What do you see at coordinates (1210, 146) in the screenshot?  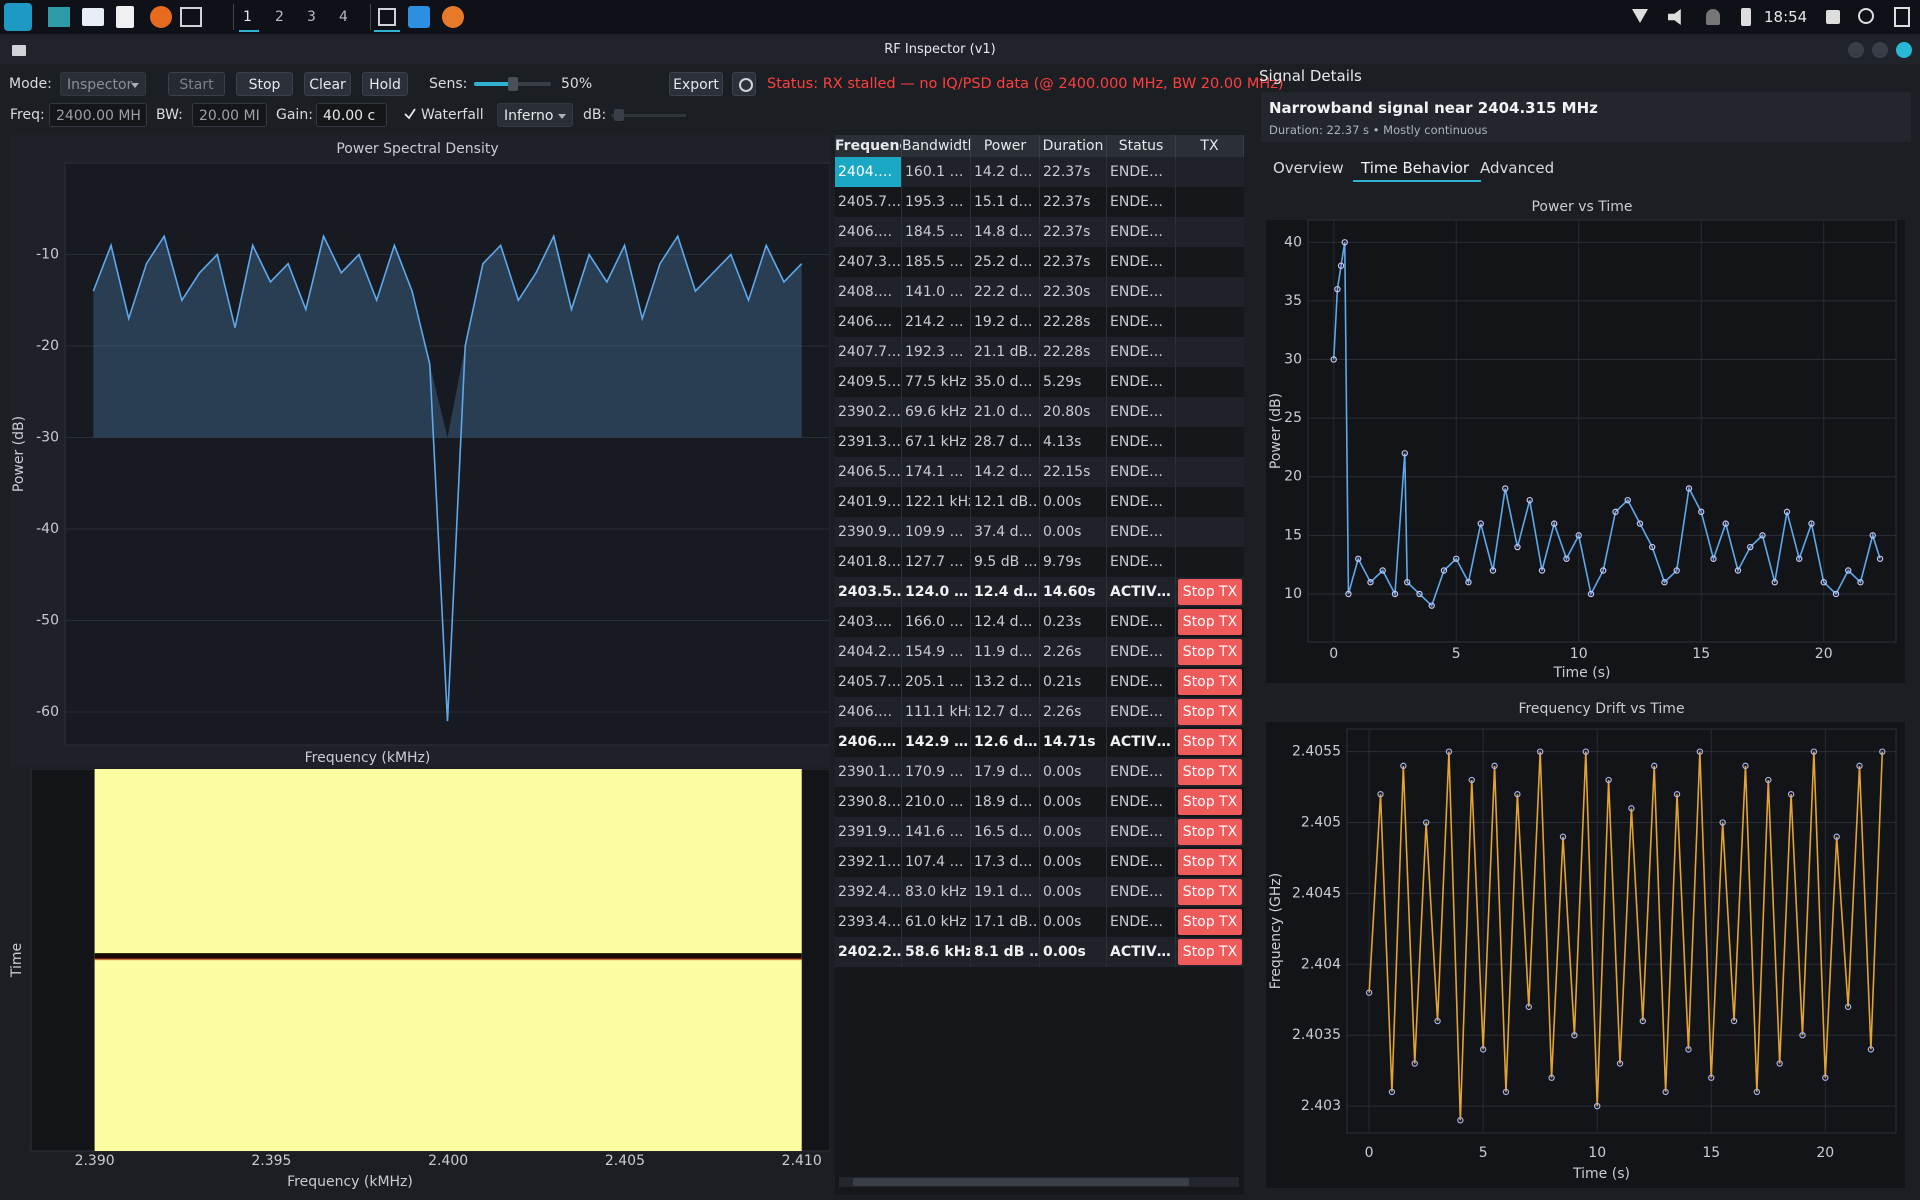 I see `column-header: TX` at bounding box center [1210, 146].